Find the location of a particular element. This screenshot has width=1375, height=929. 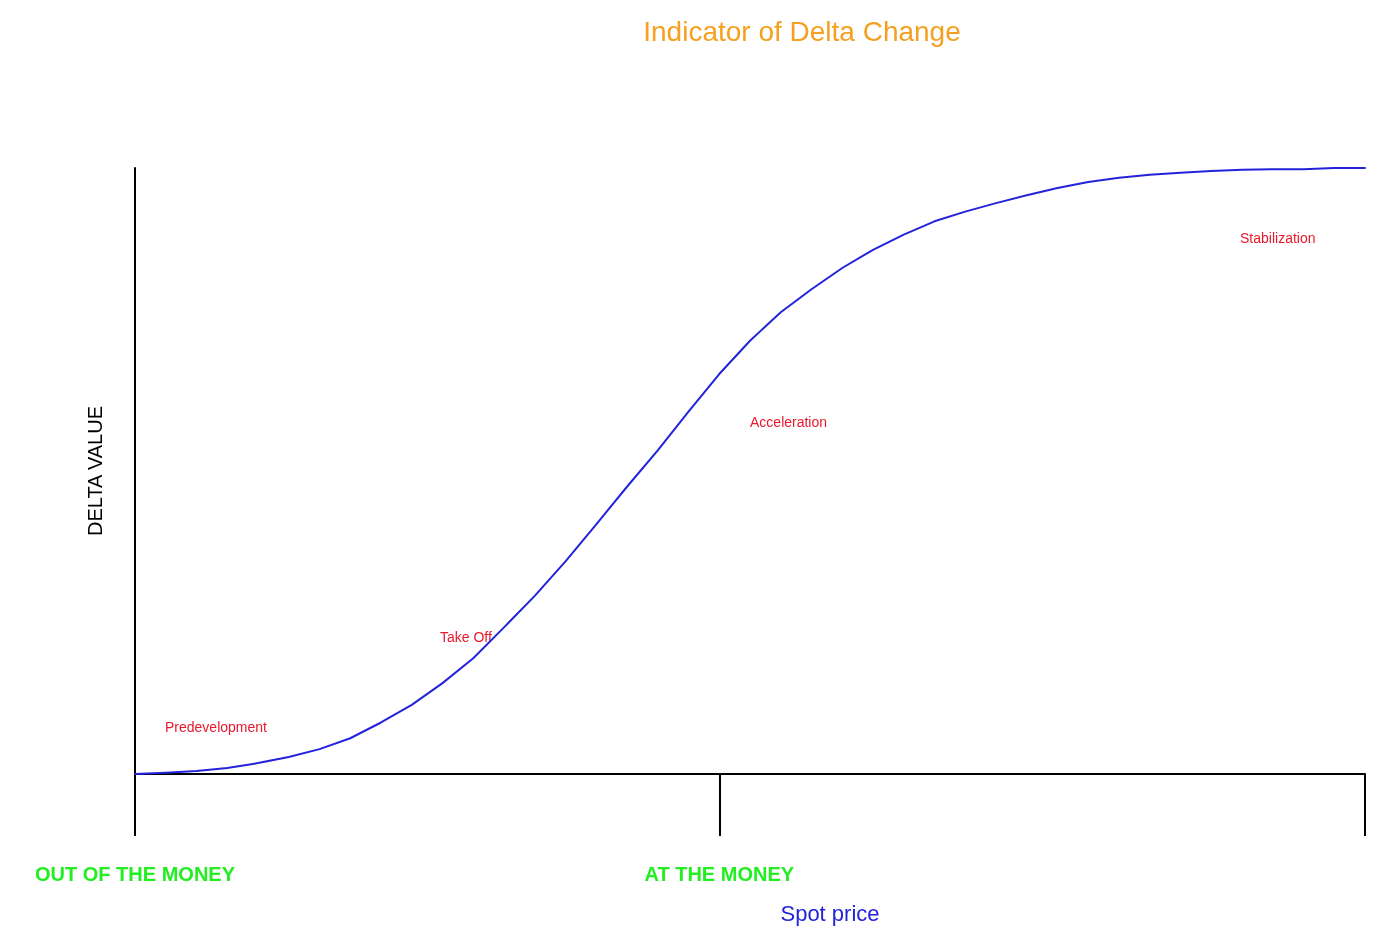

chart-title: Indicator of Delta Change is located at coordinates (802, 31).